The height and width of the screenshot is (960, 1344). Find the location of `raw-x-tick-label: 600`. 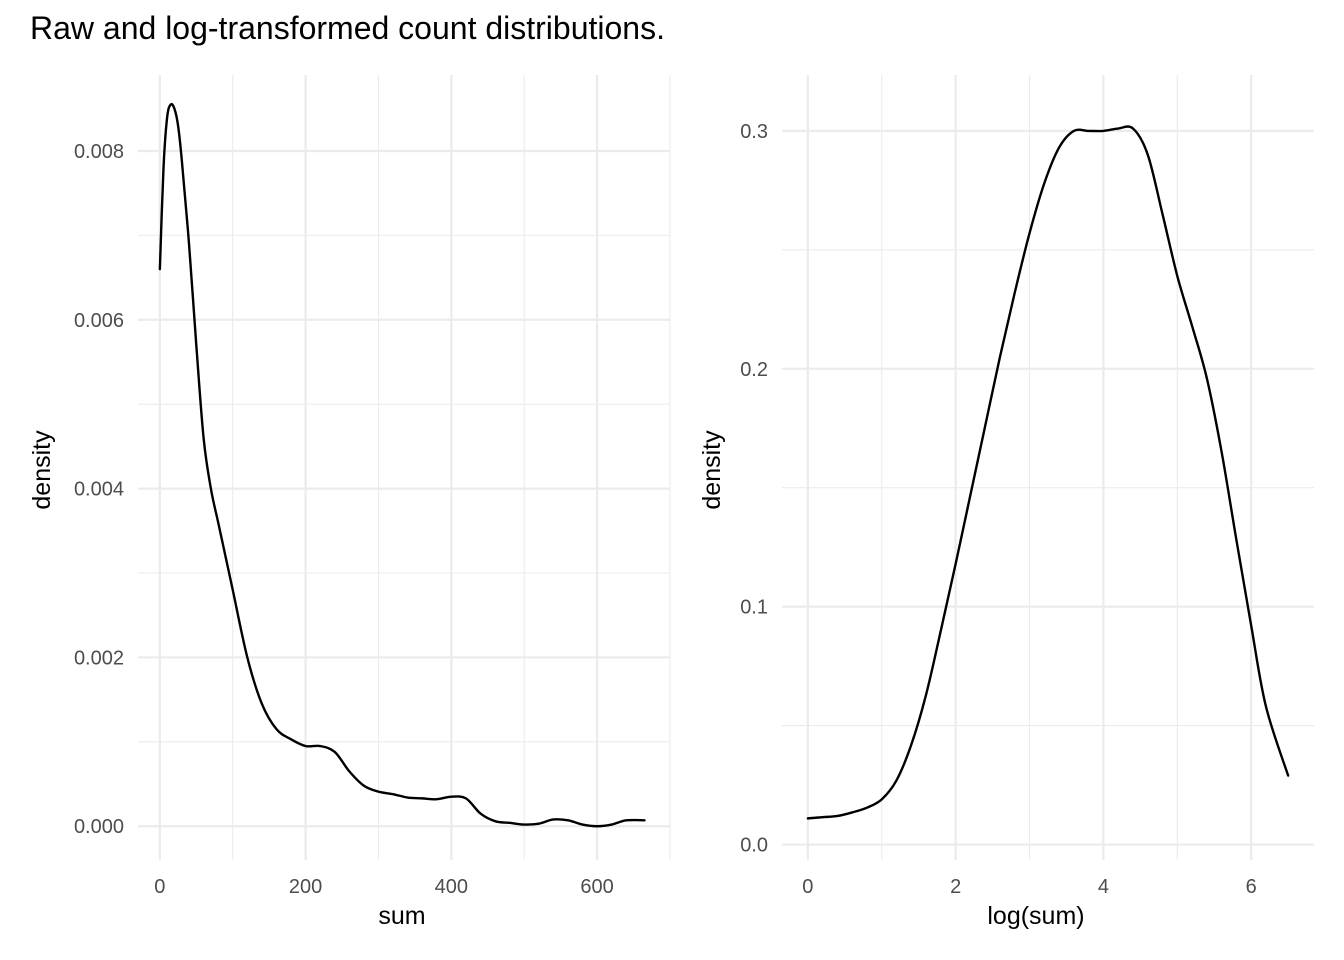

raw-x-tick-label: 600 is located at coordinates (596, 887).